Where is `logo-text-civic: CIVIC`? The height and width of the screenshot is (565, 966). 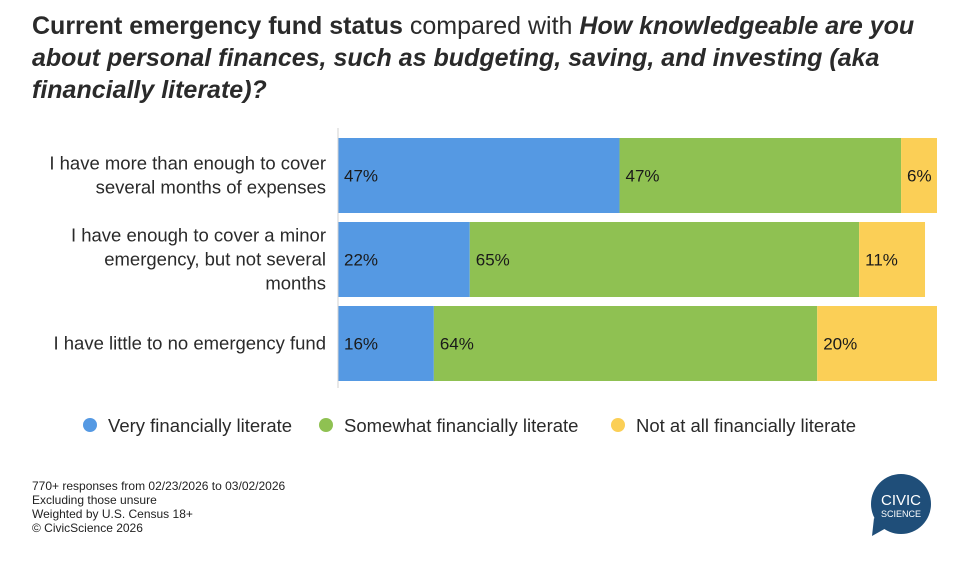 logo-text-civic: CIVIC is located at coordinates (901, 500).